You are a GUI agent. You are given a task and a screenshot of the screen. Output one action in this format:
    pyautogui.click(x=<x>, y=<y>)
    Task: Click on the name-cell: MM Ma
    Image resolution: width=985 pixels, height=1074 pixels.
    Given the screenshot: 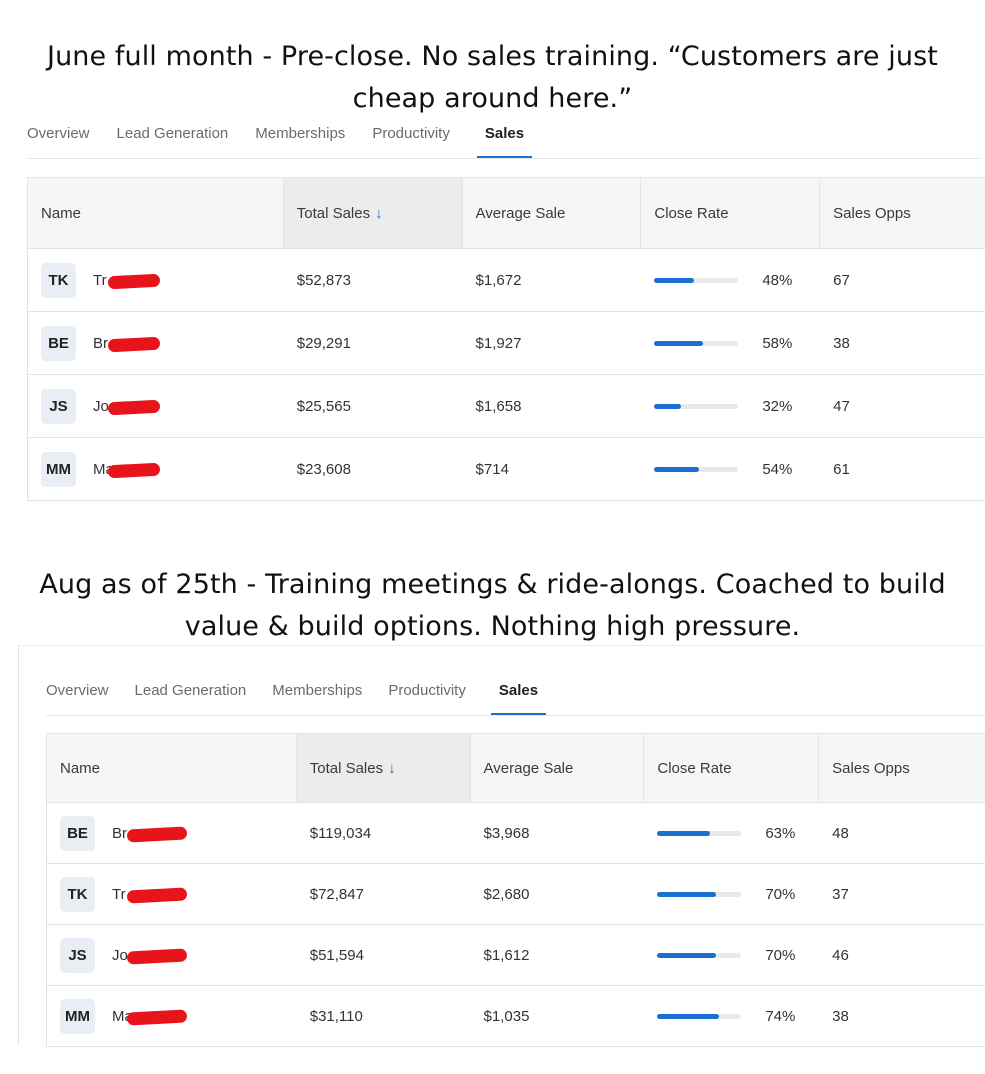 What is the action you would take?
    pyautogui.click(x=172, y=1016)
    